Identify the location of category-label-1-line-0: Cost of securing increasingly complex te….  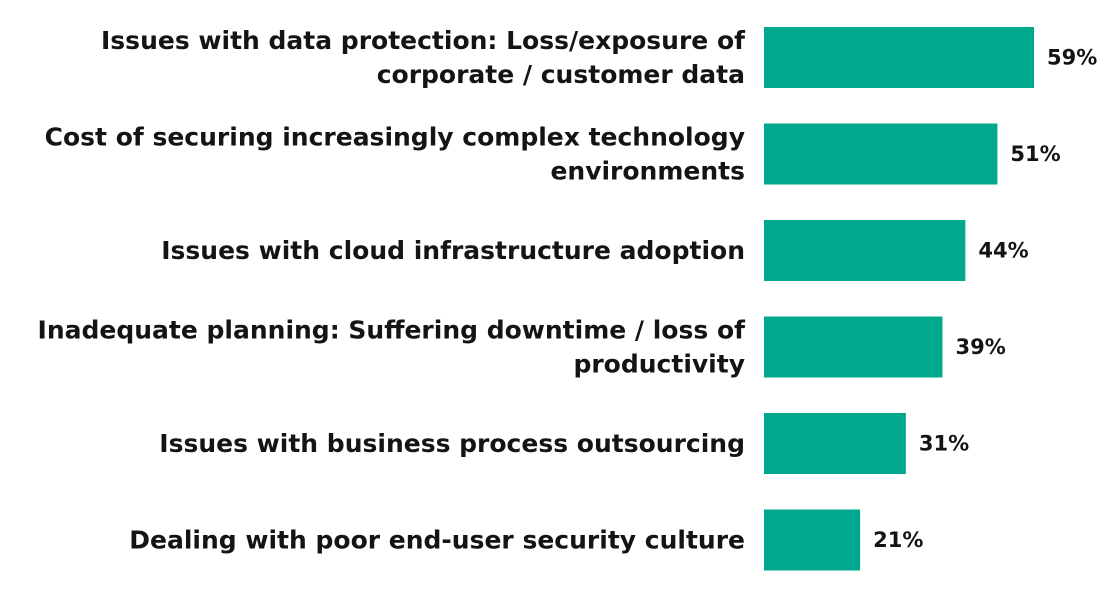
(395, 137).